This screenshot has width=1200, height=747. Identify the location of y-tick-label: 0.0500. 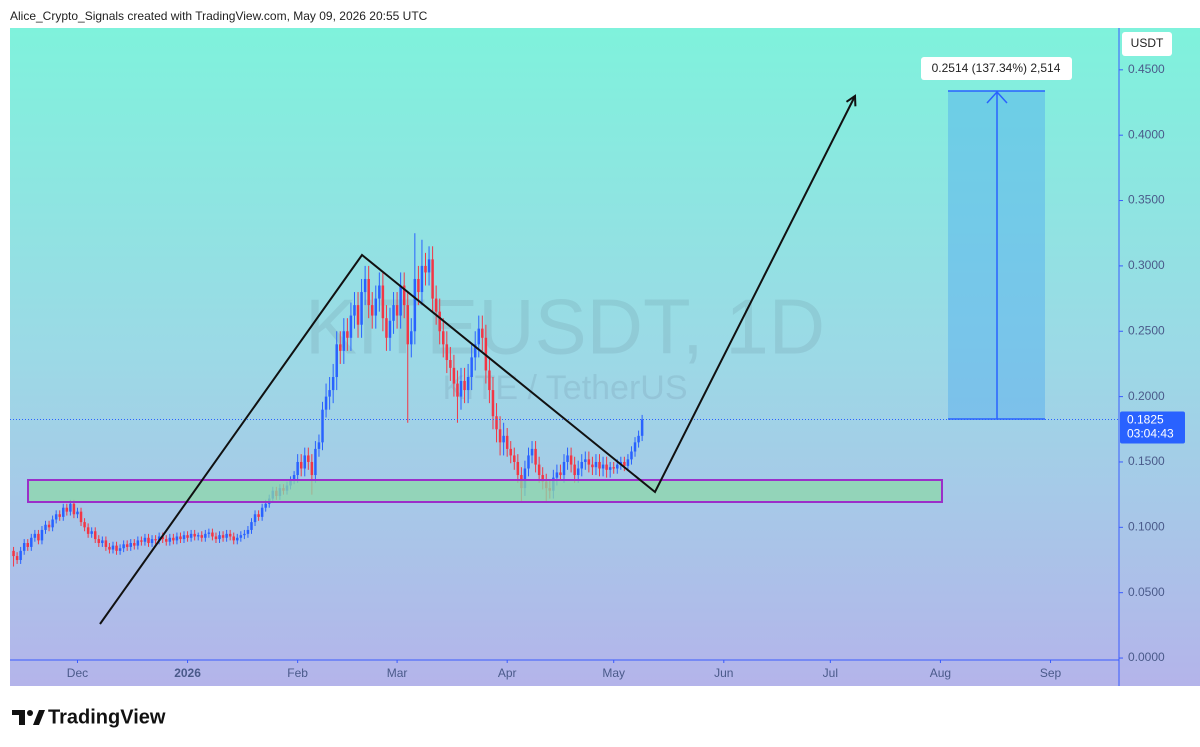
(1146, 592).